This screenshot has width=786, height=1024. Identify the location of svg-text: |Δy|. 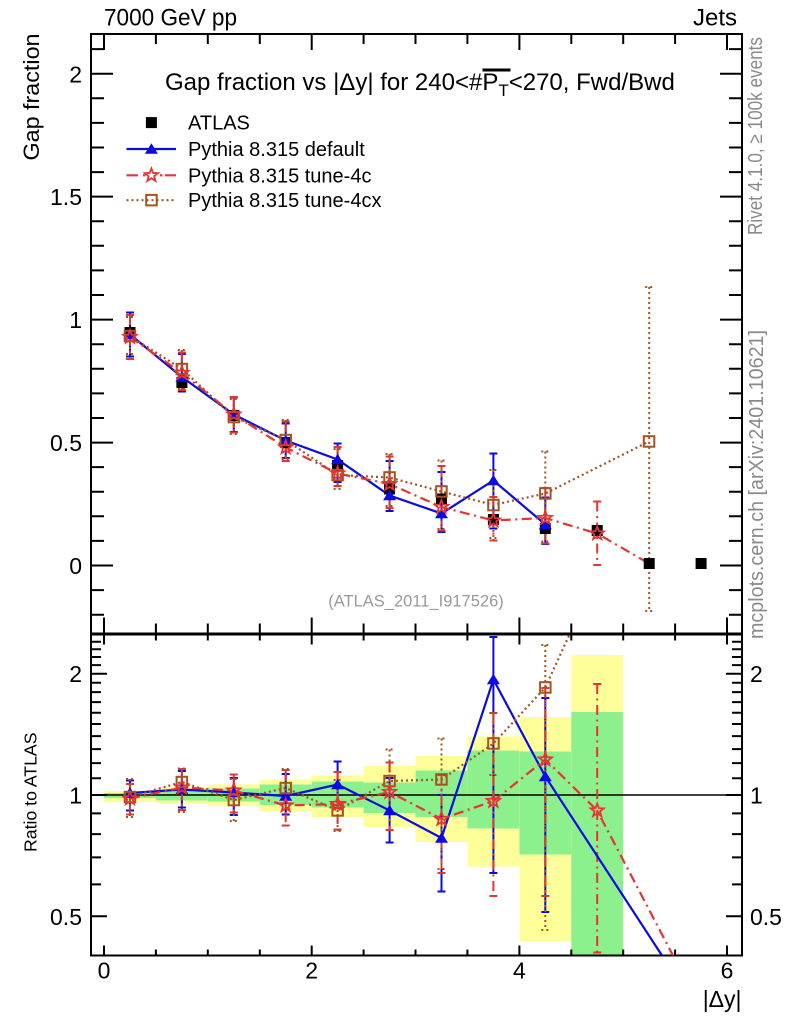
(722, 999).